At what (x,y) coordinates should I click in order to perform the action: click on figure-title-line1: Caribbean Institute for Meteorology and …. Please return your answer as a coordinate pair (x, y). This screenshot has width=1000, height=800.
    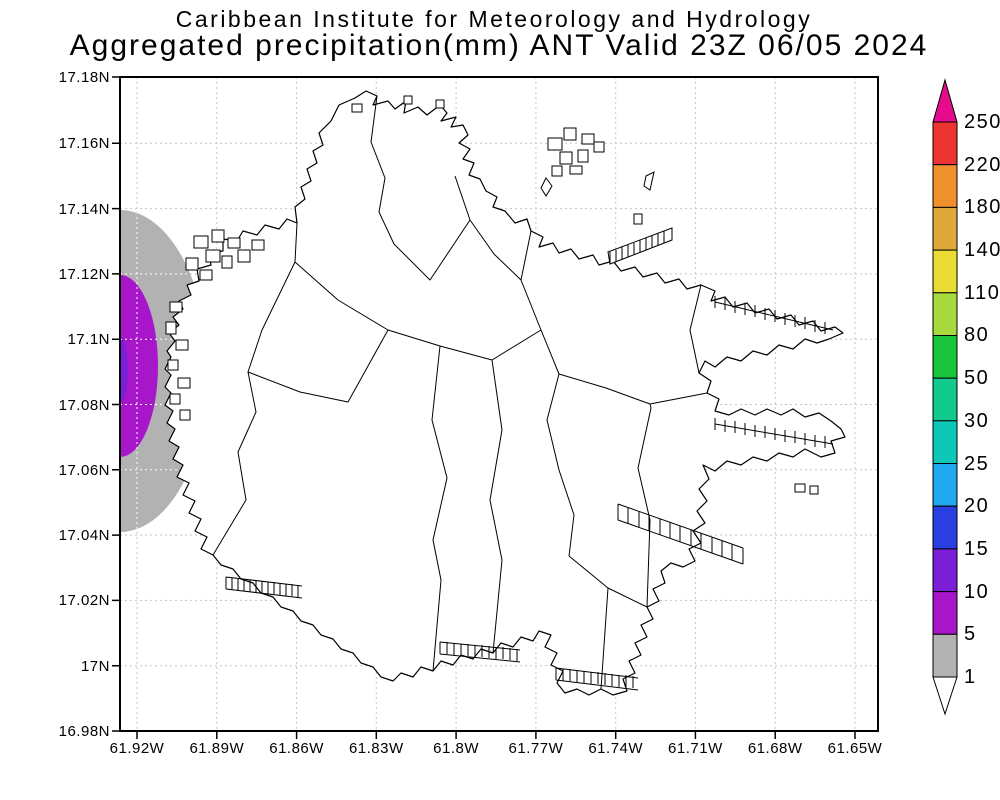
    Looking at the image, I should click on (494, 19).